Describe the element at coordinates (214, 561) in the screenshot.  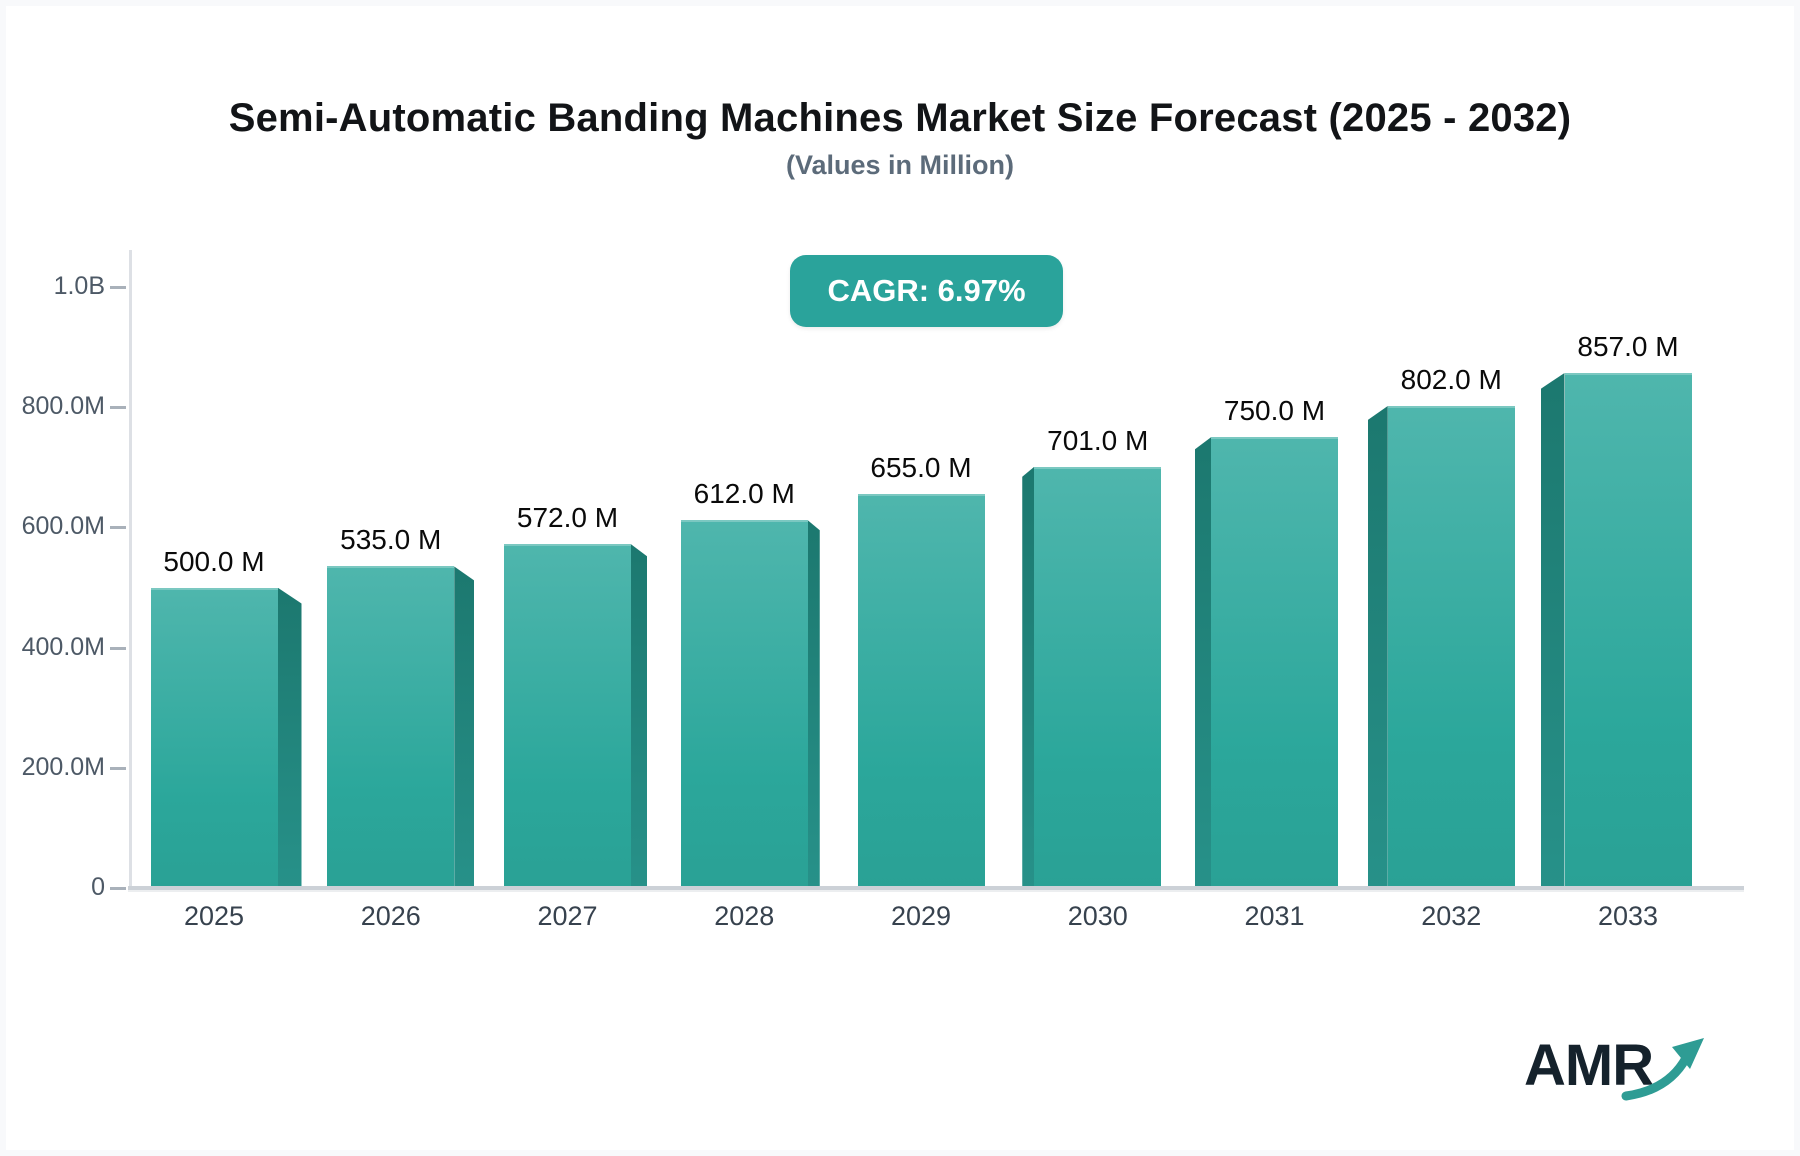
I see `bar-value-label: 500.0 M` at that location.